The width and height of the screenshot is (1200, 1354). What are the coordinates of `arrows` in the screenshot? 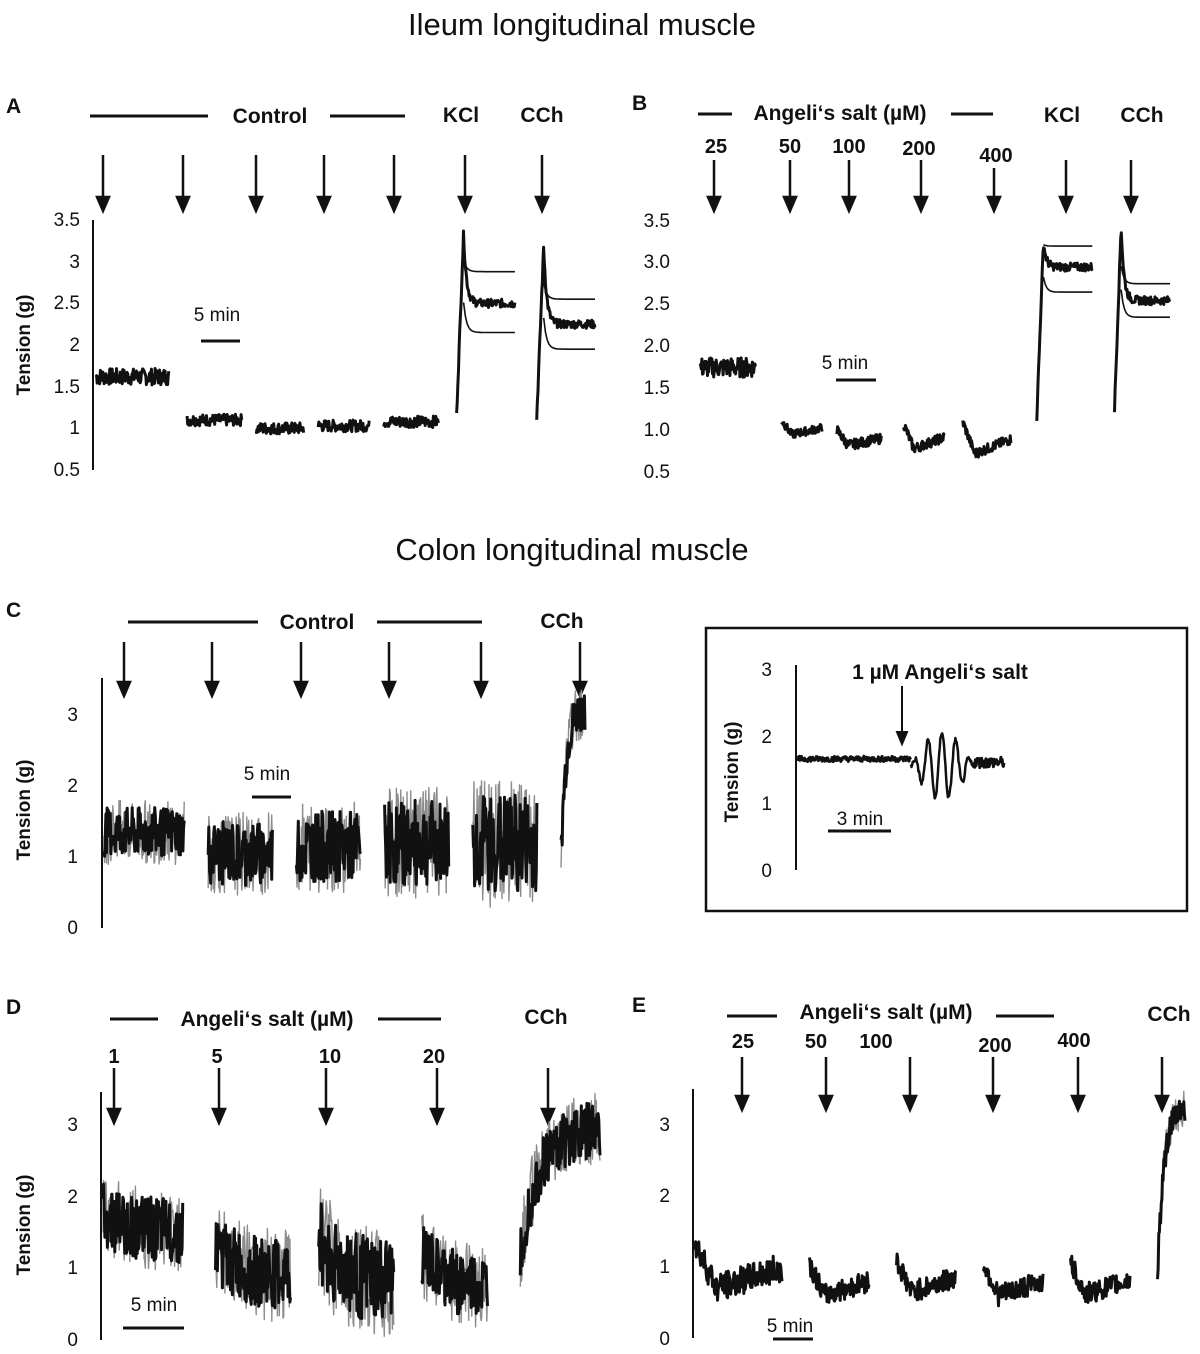 It's located at (952, 1085).